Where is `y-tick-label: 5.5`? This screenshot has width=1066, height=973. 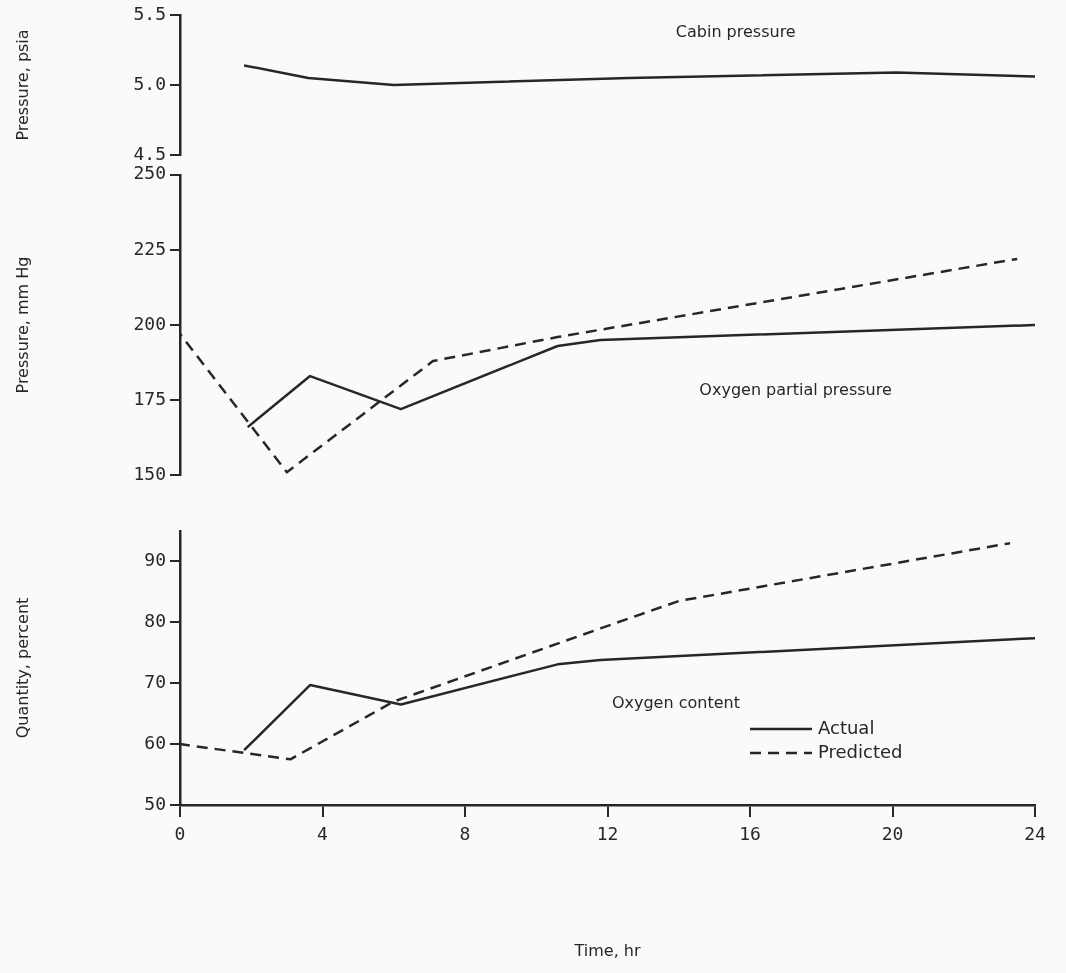
y-tick-label: 5.5 is located at coordinates (149, 13).